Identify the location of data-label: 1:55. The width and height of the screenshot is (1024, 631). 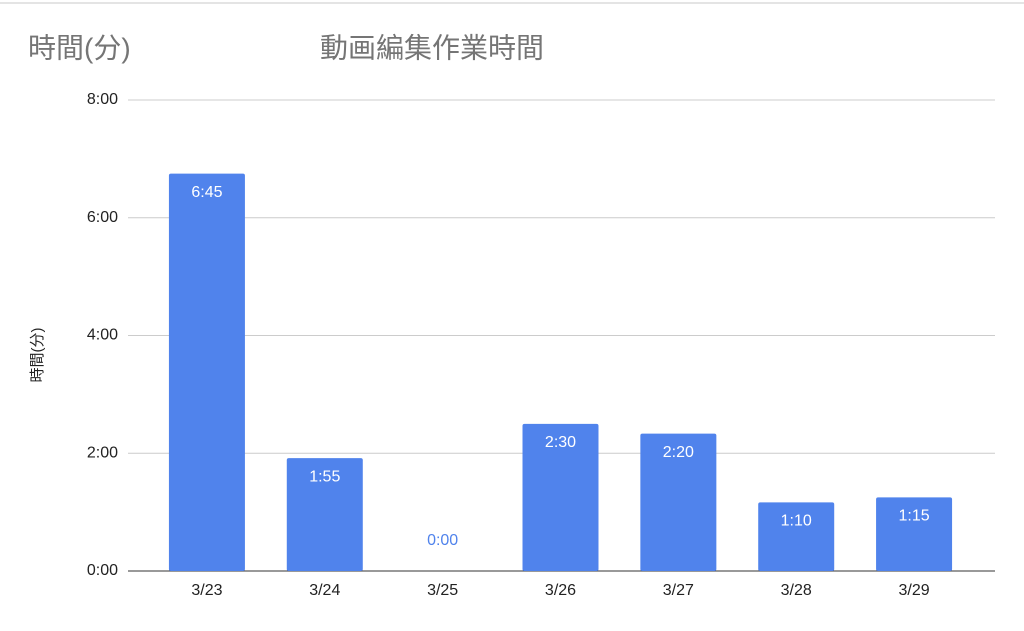
(324, 476).